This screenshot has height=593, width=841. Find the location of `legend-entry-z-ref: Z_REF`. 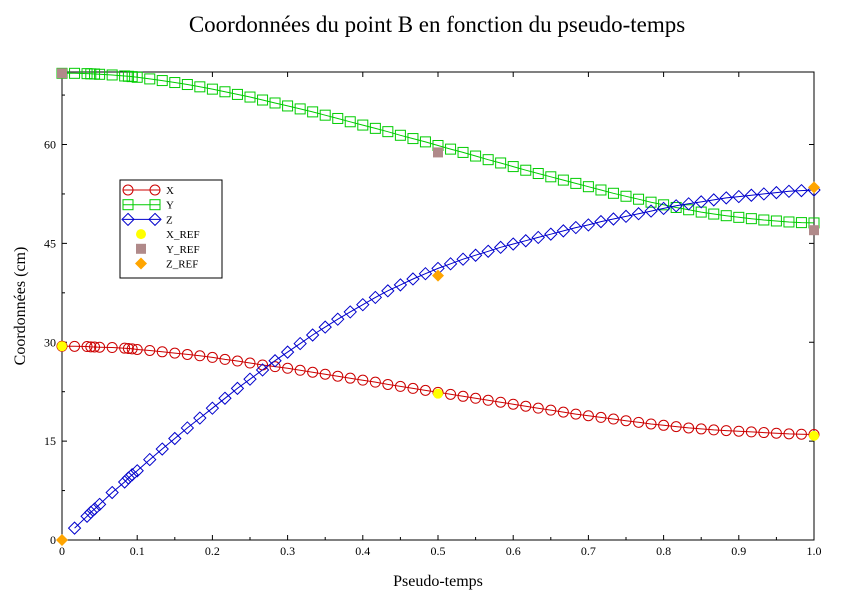

legend-entry-z-ref: Z_REF is located at coordinates (166, 264).